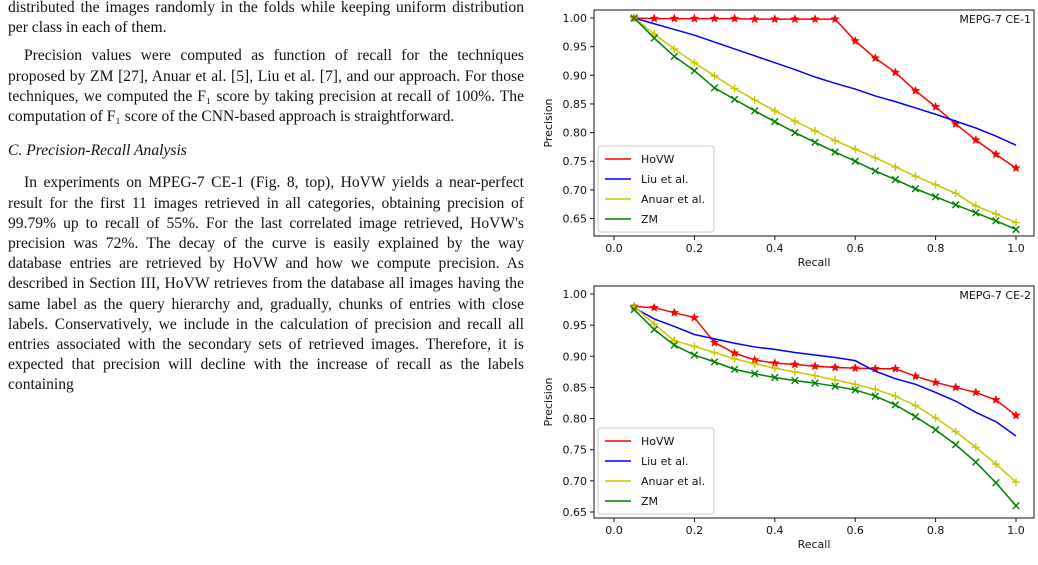  Describe the element at coordinates (995, 19) in the screenshot. I see `chart-title: MEPG-7 CE-1` at that location.